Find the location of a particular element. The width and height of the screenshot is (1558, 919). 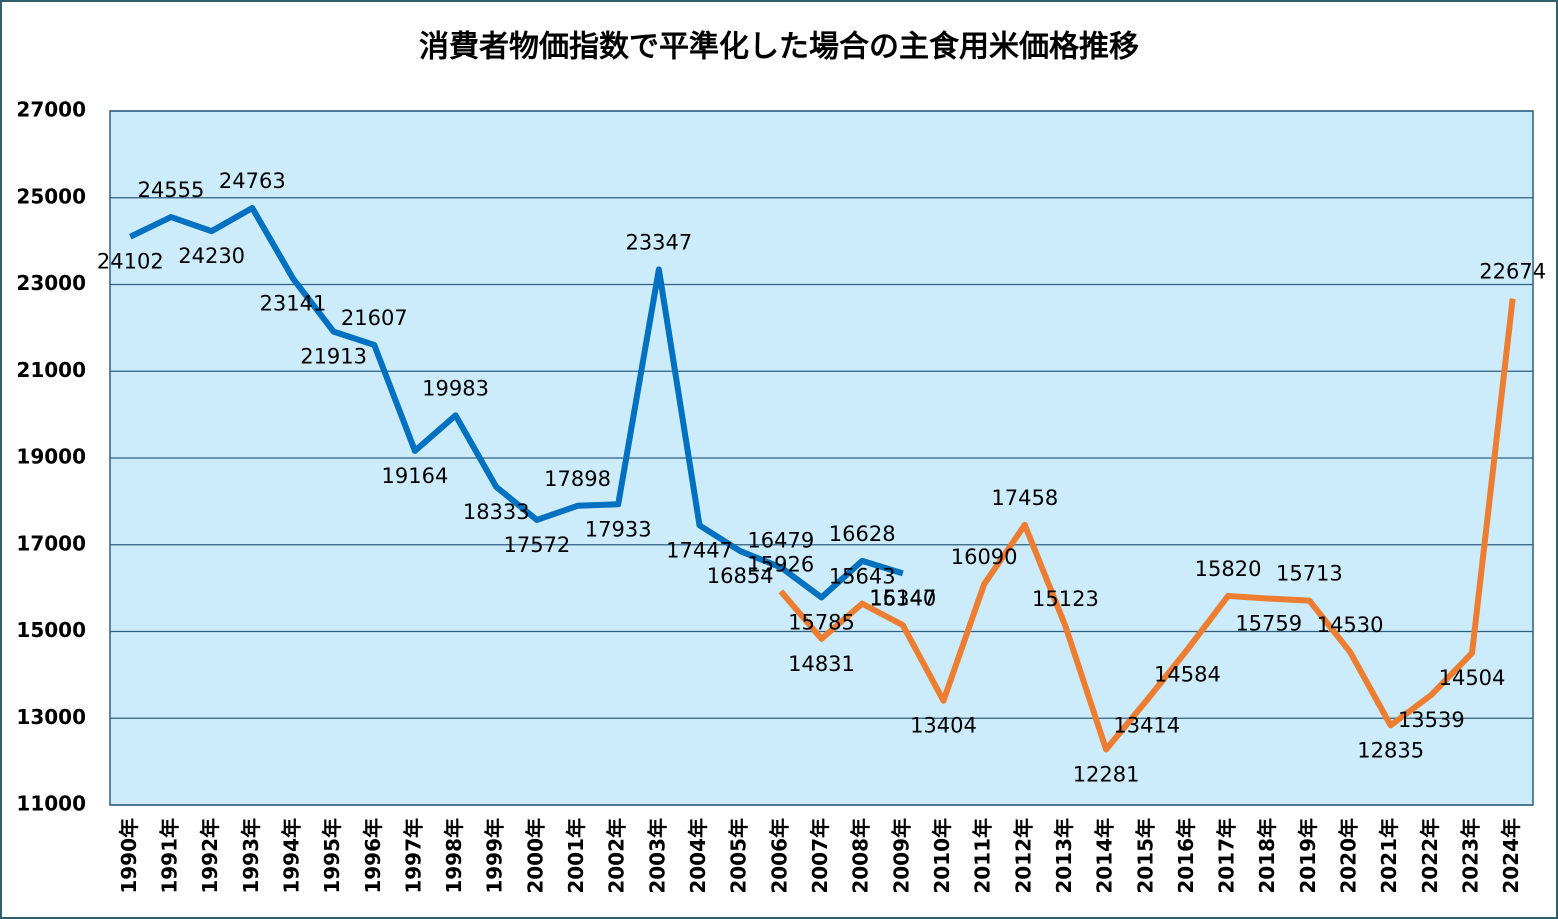

data-label: 16628 is located at coordinates (862, 534).